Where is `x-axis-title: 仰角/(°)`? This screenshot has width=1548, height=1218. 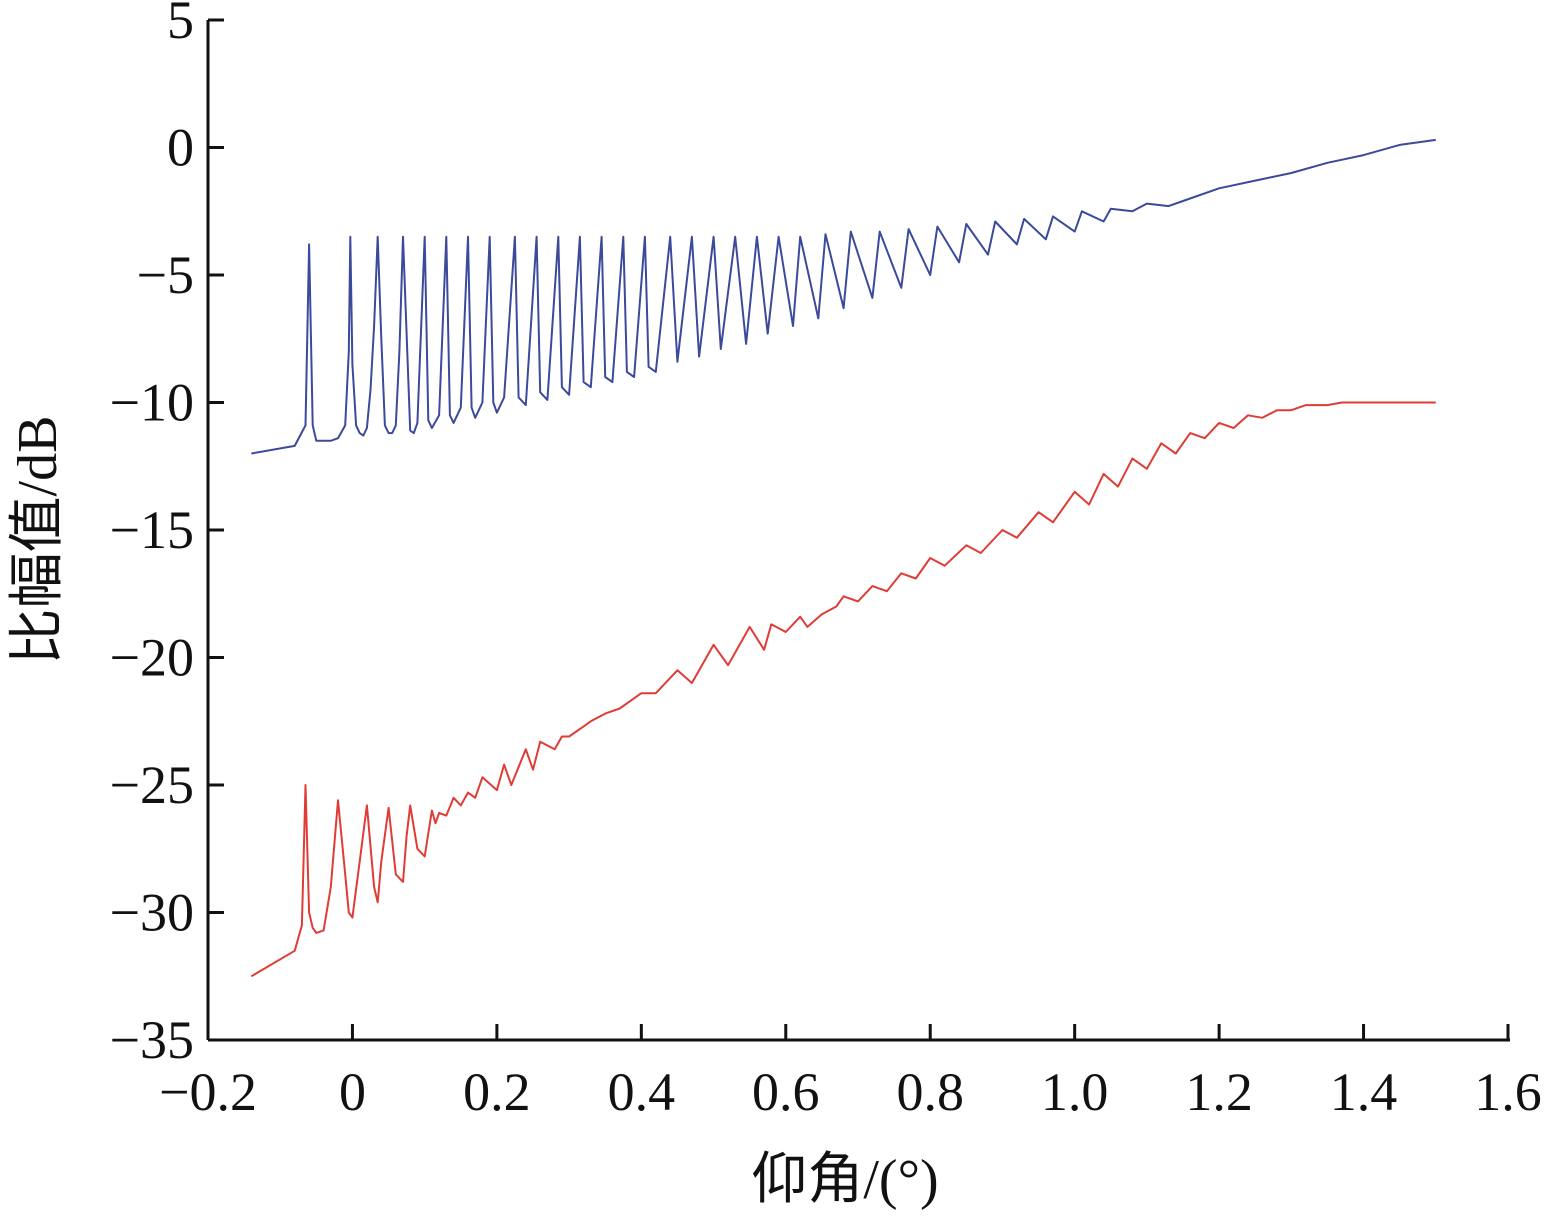 x-axis-title: 仰角/(°) is located at coordinates (844, 1180).